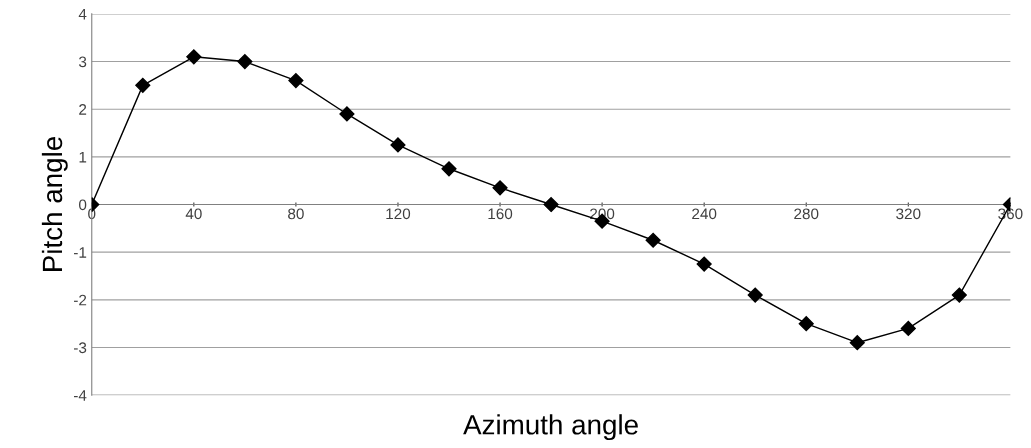 Image resolution: width=1031 pixels, height=448 pixels. What do you see at coordinates (82, 62) in the screenshot?
I see `y-tick-label: 3` at bounding box center [82, 62].